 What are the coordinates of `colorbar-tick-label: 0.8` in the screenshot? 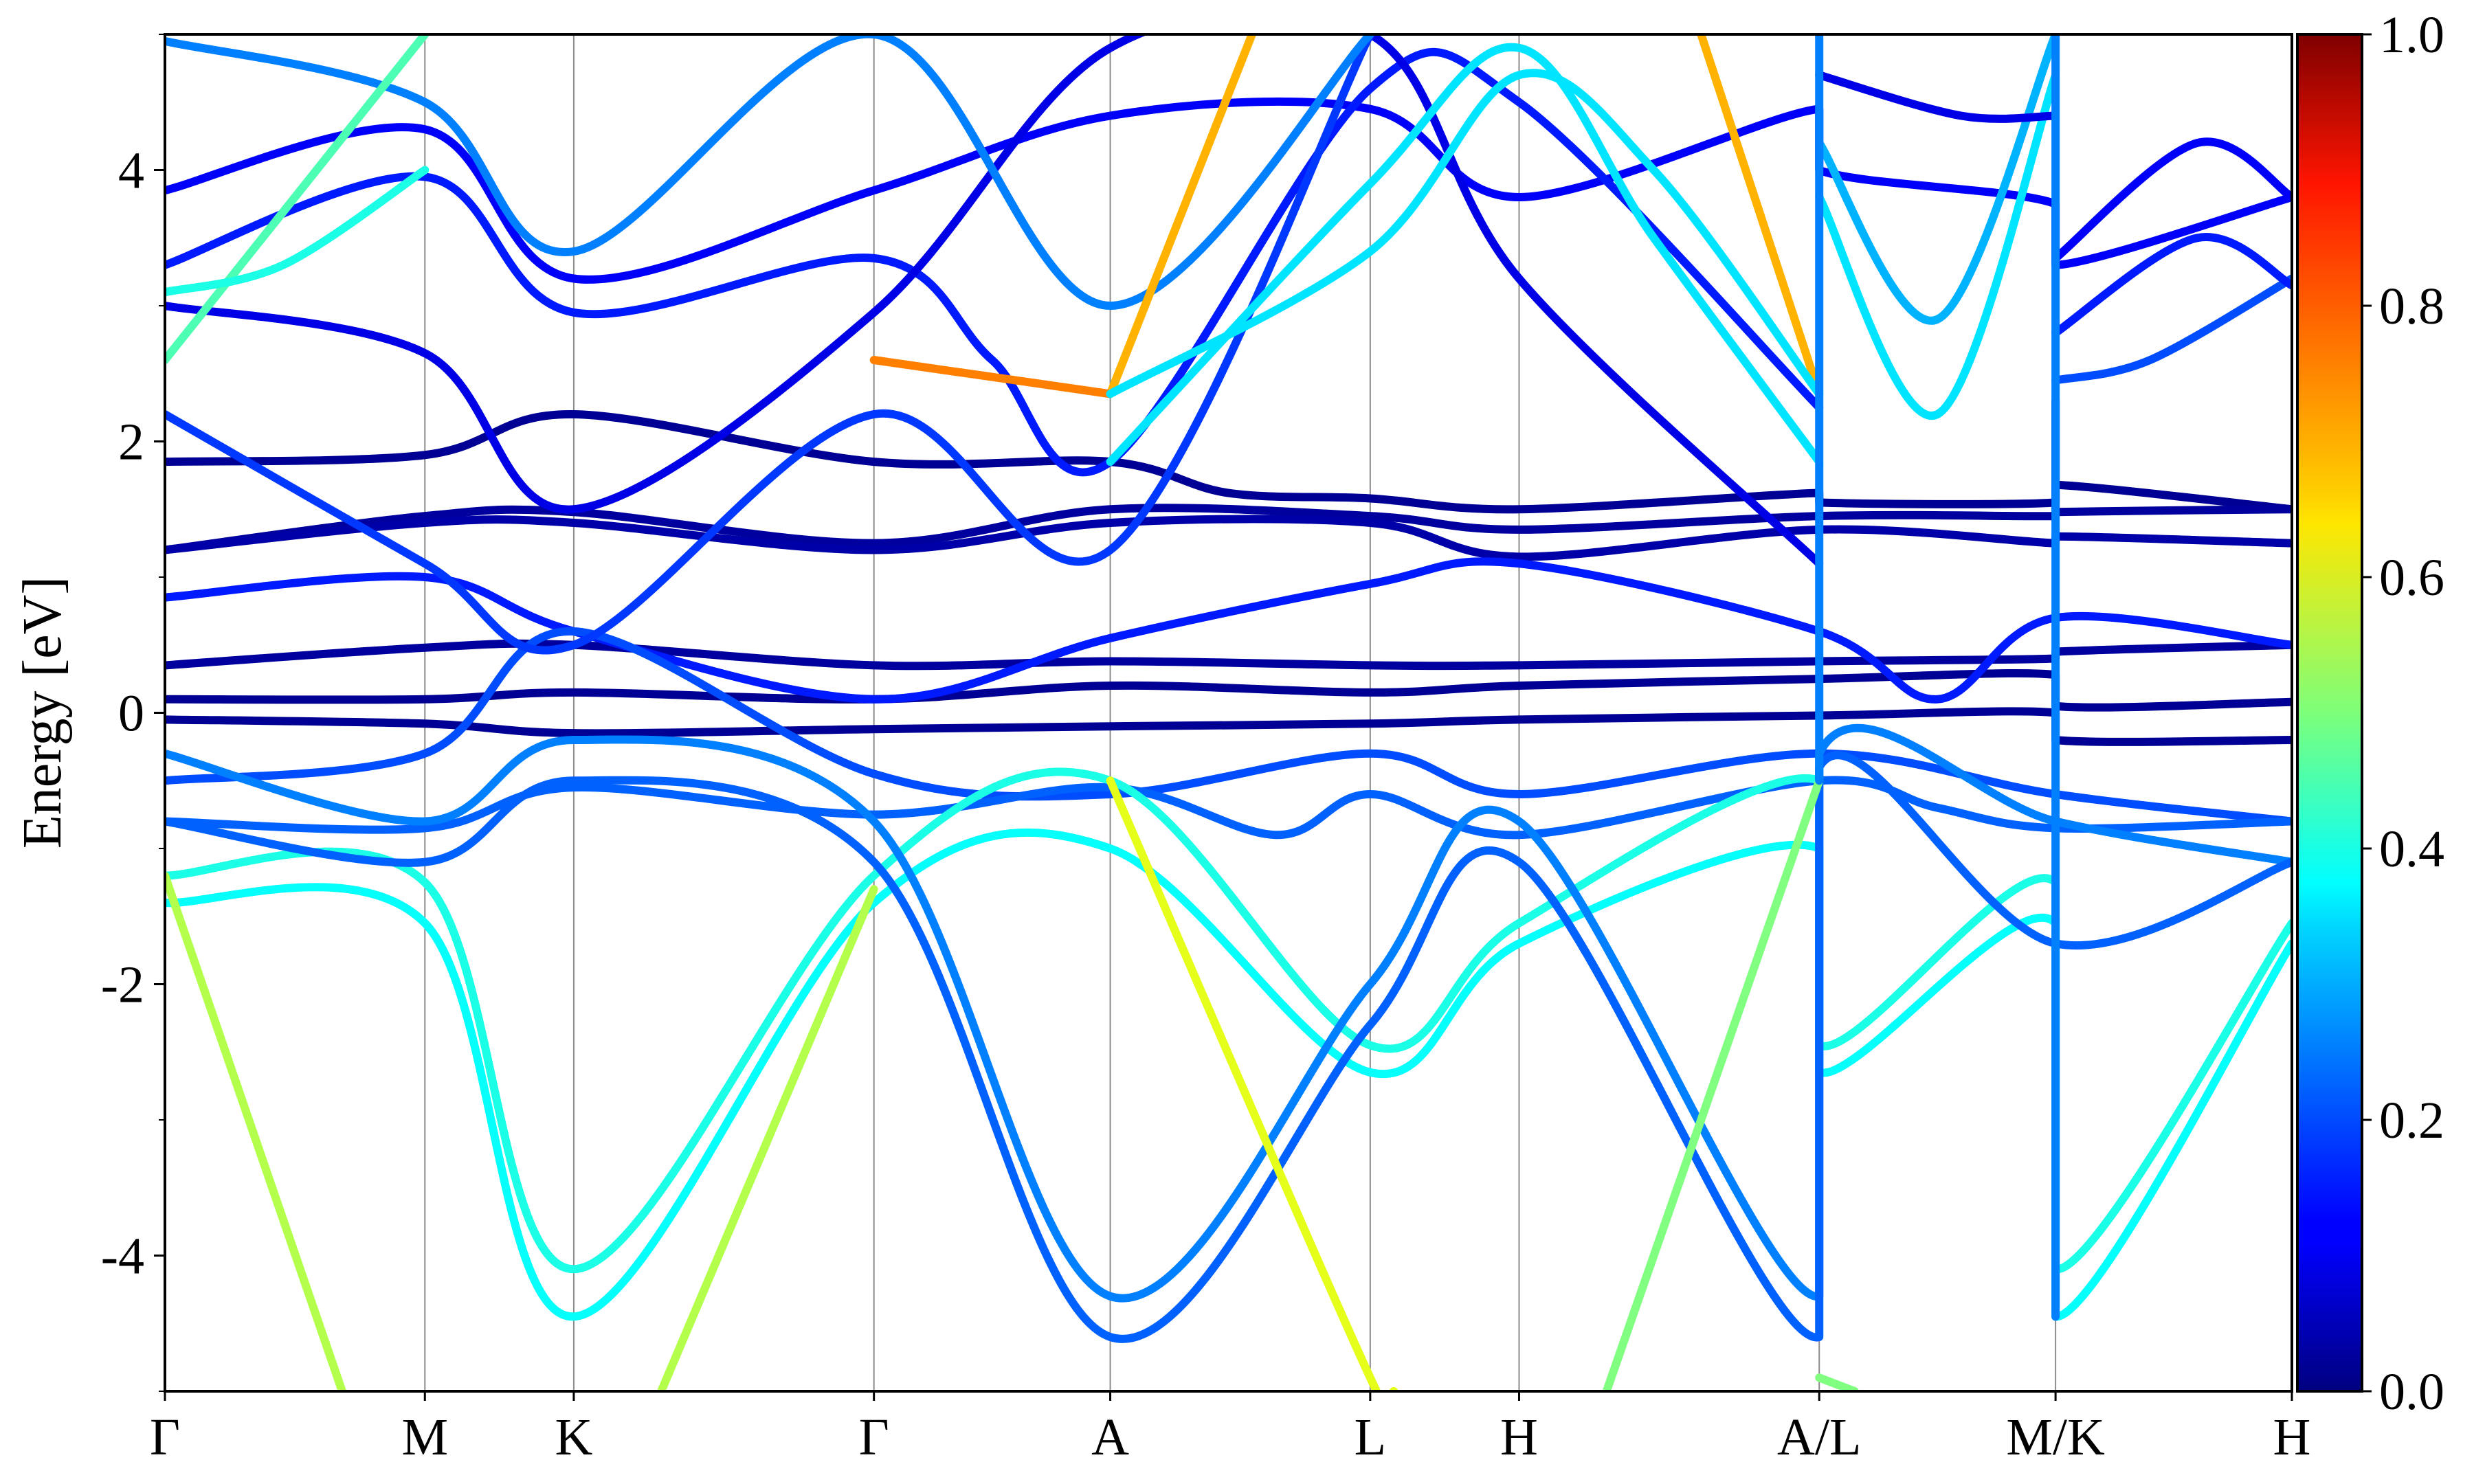 It's located at (2411, 306).